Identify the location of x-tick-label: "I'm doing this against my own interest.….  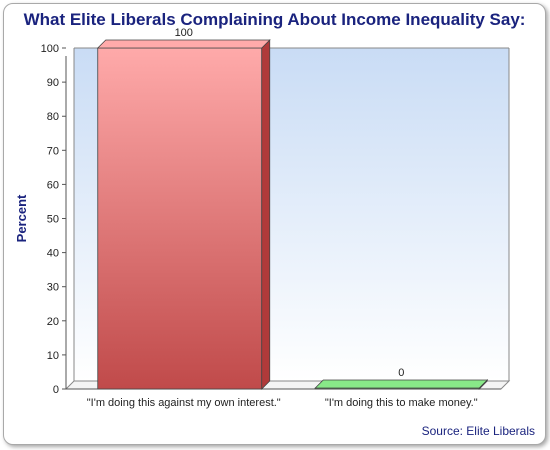
(184, 403).